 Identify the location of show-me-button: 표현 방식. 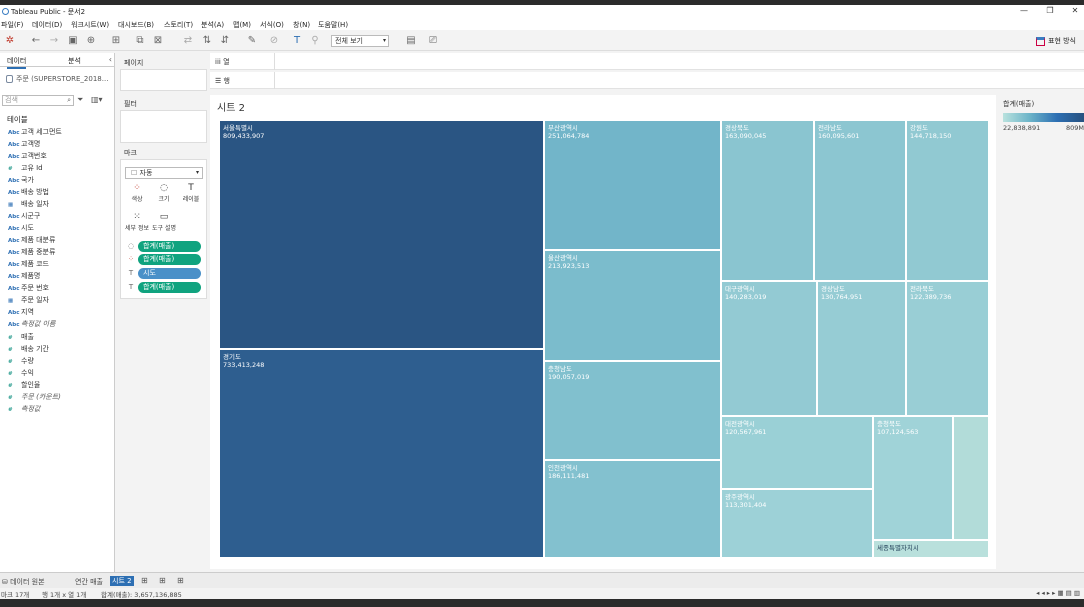
(1056, 41).